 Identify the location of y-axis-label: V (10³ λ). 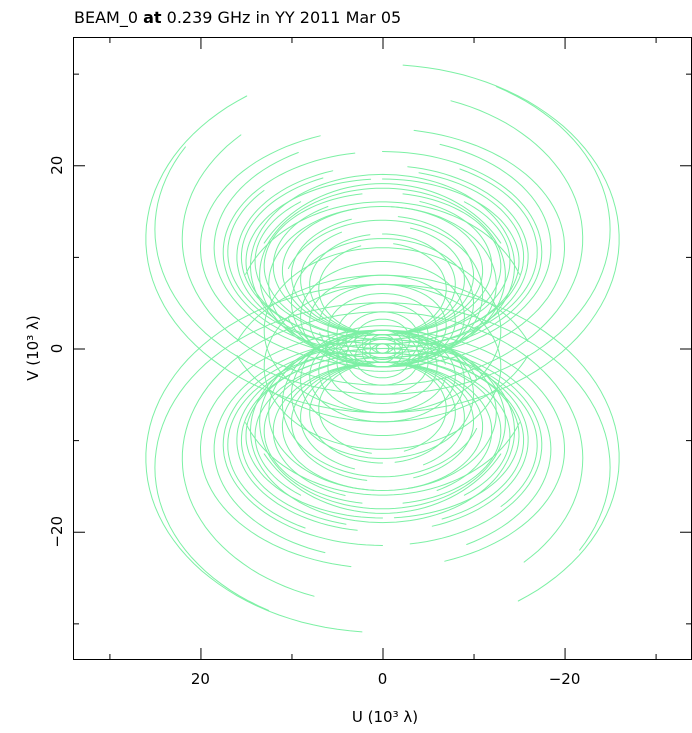
(33, 347).